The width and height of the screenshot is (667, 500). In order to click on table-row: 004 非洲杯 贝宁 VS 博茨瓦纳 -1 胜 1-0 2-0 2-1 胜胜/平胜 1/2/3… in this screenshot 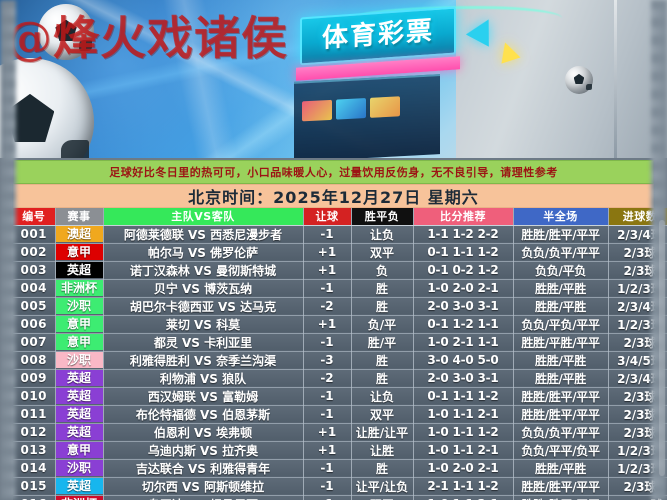, I will do `click(340, 288)`.